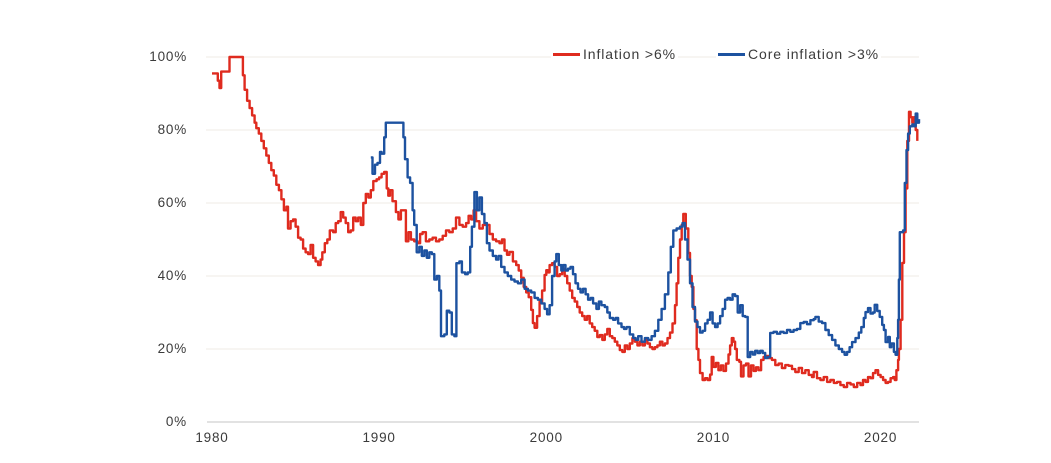  What do you see at coordinates (172, 202) in the screenshot?
I see `y-tick-label: 60%` at bounding box center [172, 202].